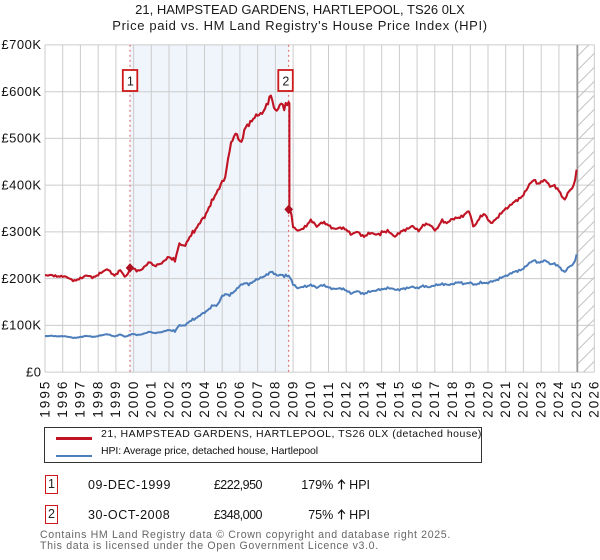  Describe the element at coordinates (21, 278) in the screenshot. I see `svg-text: £200K` at that location.